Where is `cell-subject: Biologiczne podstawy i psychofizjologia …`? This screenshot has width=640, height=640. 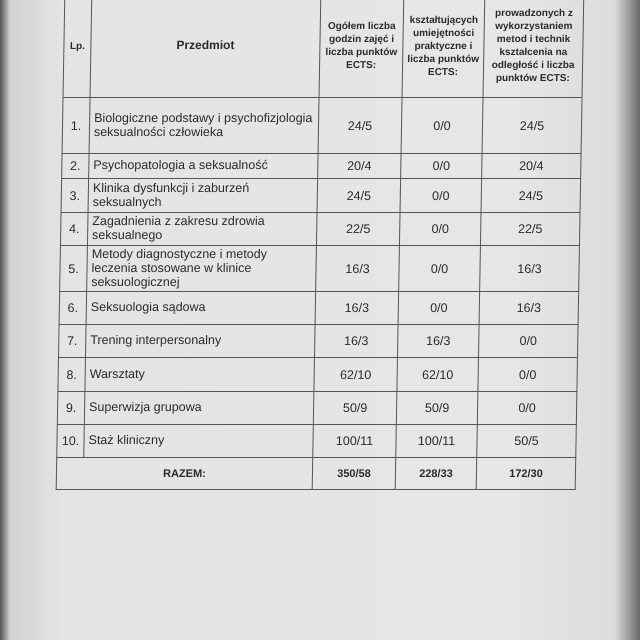 cell-subject: Biologiczne podstawy i psychofizjologia … is located at coordinates (204, 125).